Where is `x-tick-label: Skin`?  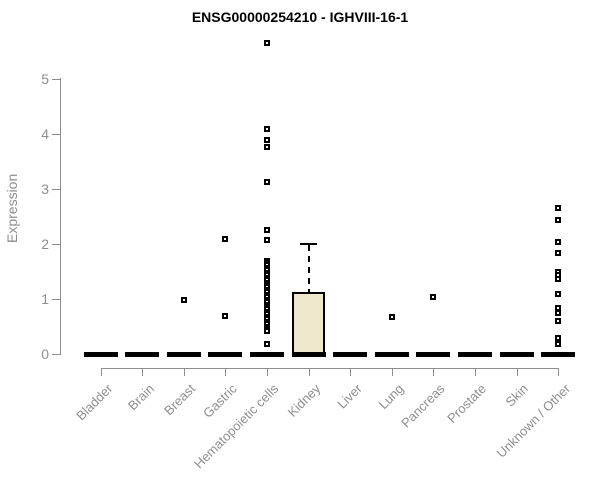
x-tick-label: Skin is located at coordinates (517, 395).